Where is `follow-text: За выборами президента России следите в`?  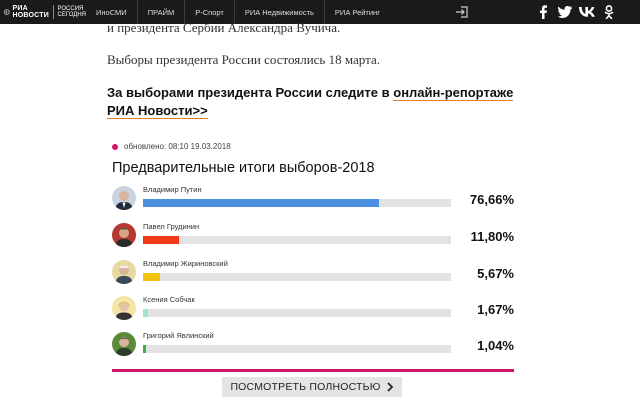
follow-text: За выборами президента России следите в is located at coordinates (250, 92).